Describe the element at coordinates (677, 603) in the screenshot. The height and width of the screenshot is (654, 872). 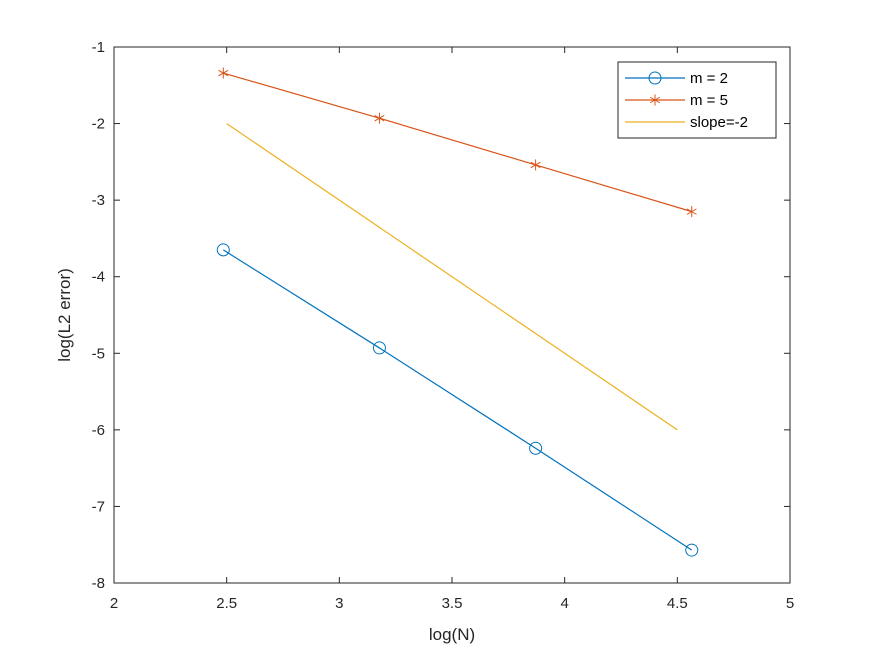
I see `x-tick-label: 4.5` at that location.